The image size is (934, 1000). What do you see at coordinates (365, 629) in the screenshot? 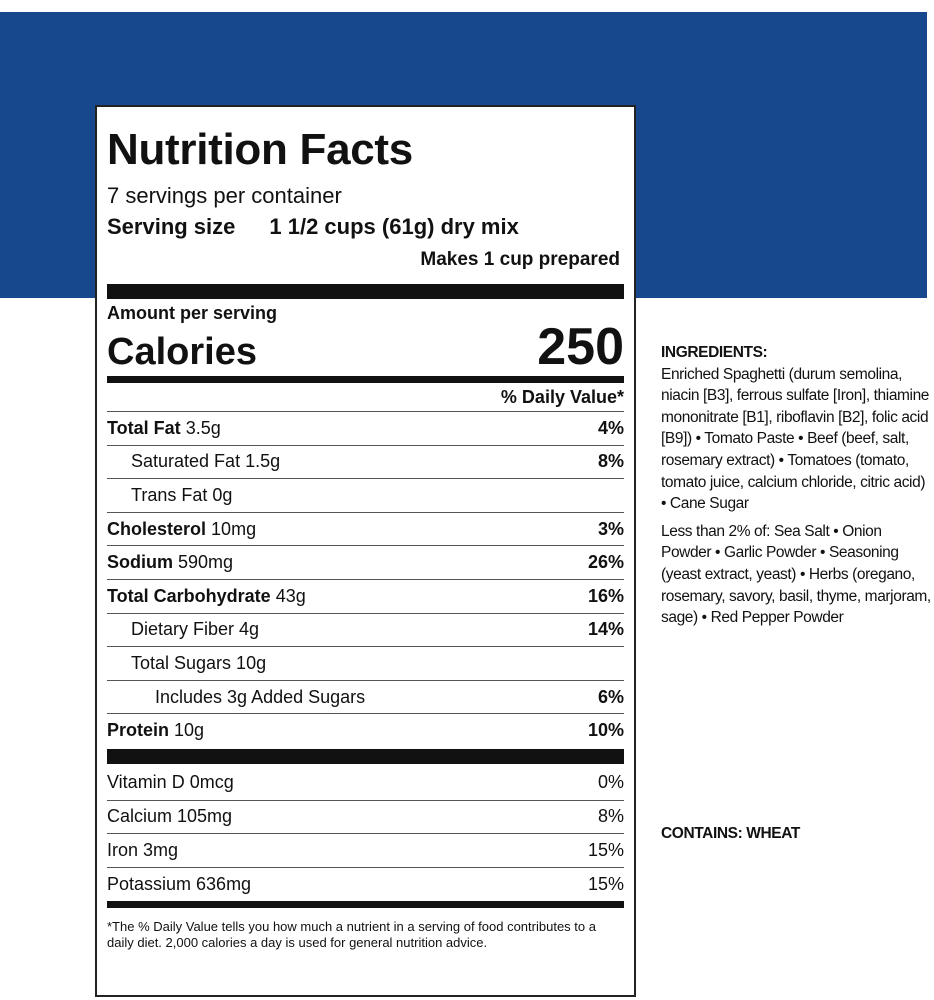
I see `nutrient-row: Dietary Fiber 4g 14%` at bounding box center [365, 629].